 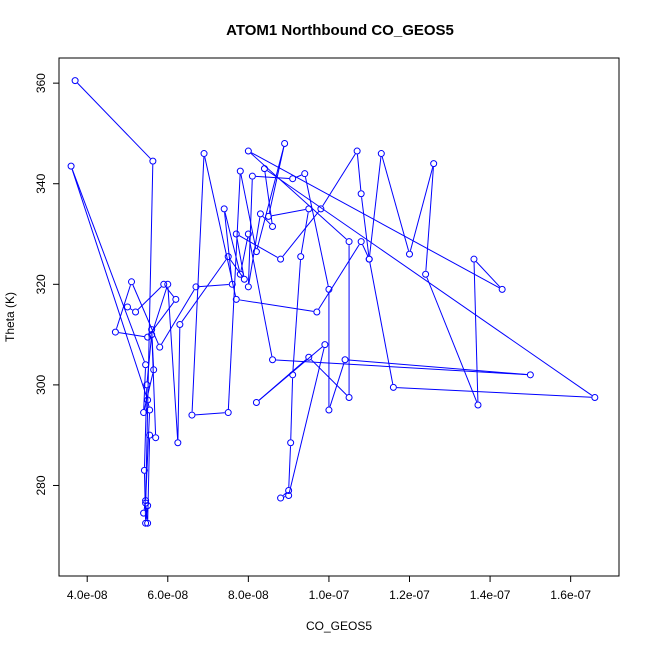 What do you see at coordinates (41, 183) in the screenshot?
I see `y-tick-label: 340` at bounding box center [41, 183].